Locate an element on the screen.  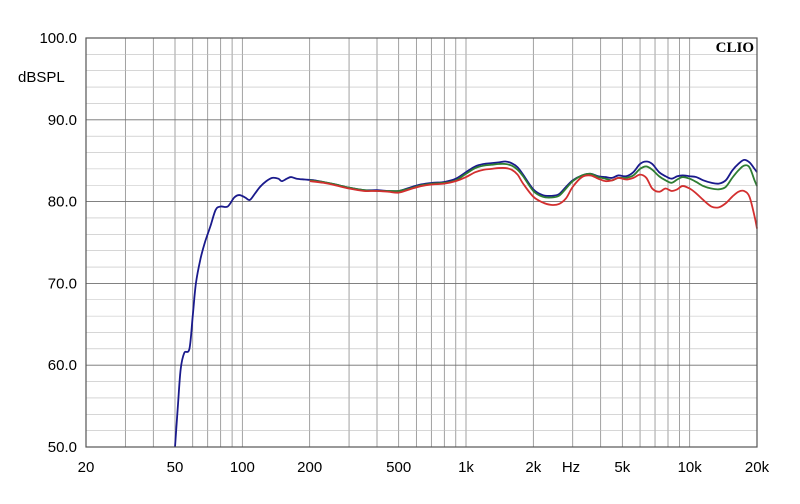
x-tick-label: 5k is located at coordinates (622, 467).